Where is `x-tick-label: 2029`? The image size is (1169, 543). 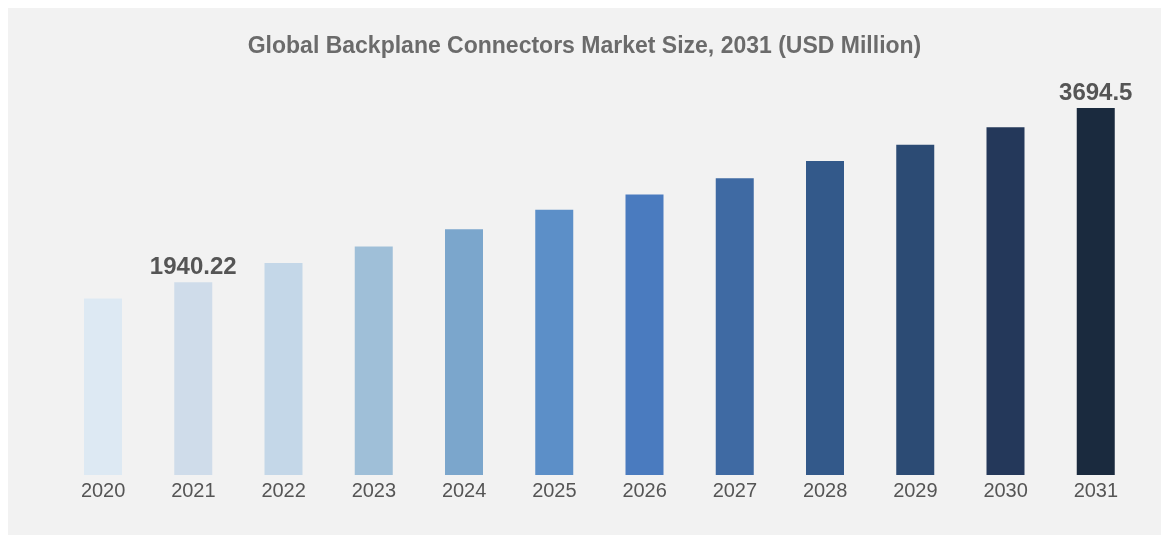 x-tick-label: 2029 is located at coordinates (915, 490).